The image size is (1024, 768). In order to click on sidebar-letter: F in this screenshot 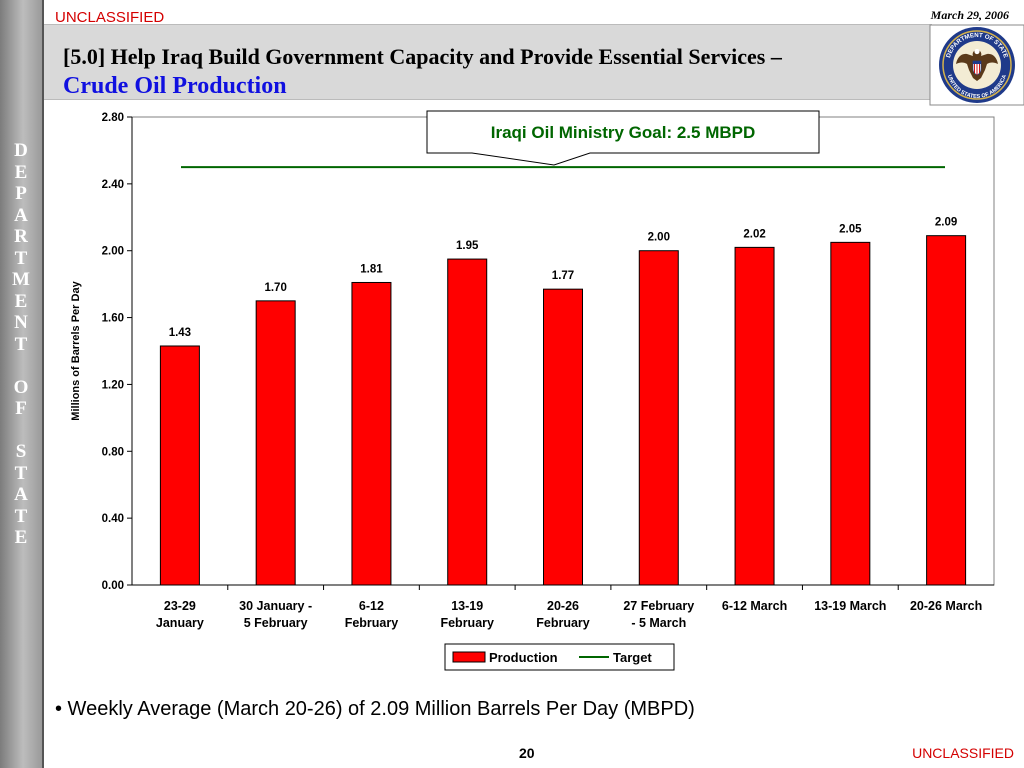, I will do `click(21, 408)`.